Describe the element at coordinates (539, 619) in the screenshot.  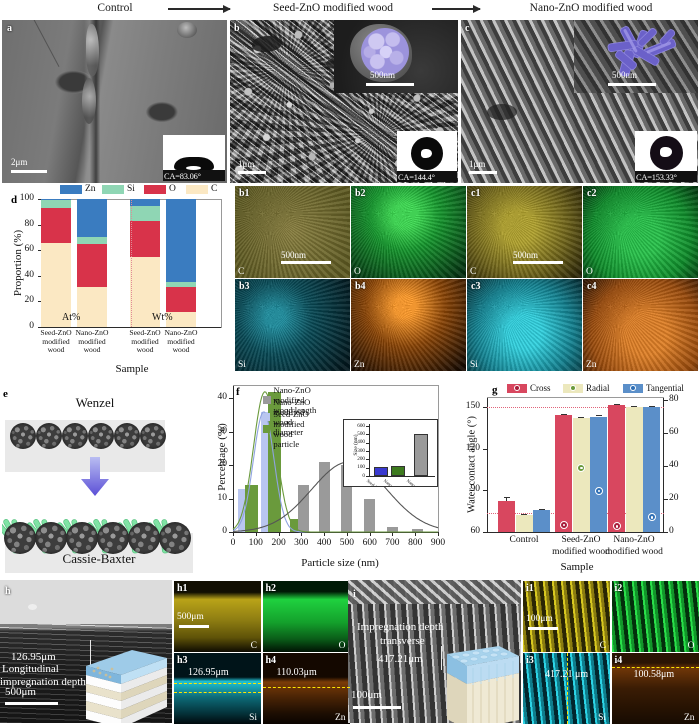
I see `eds-scalebar-label-i1: 100μm` at that location.